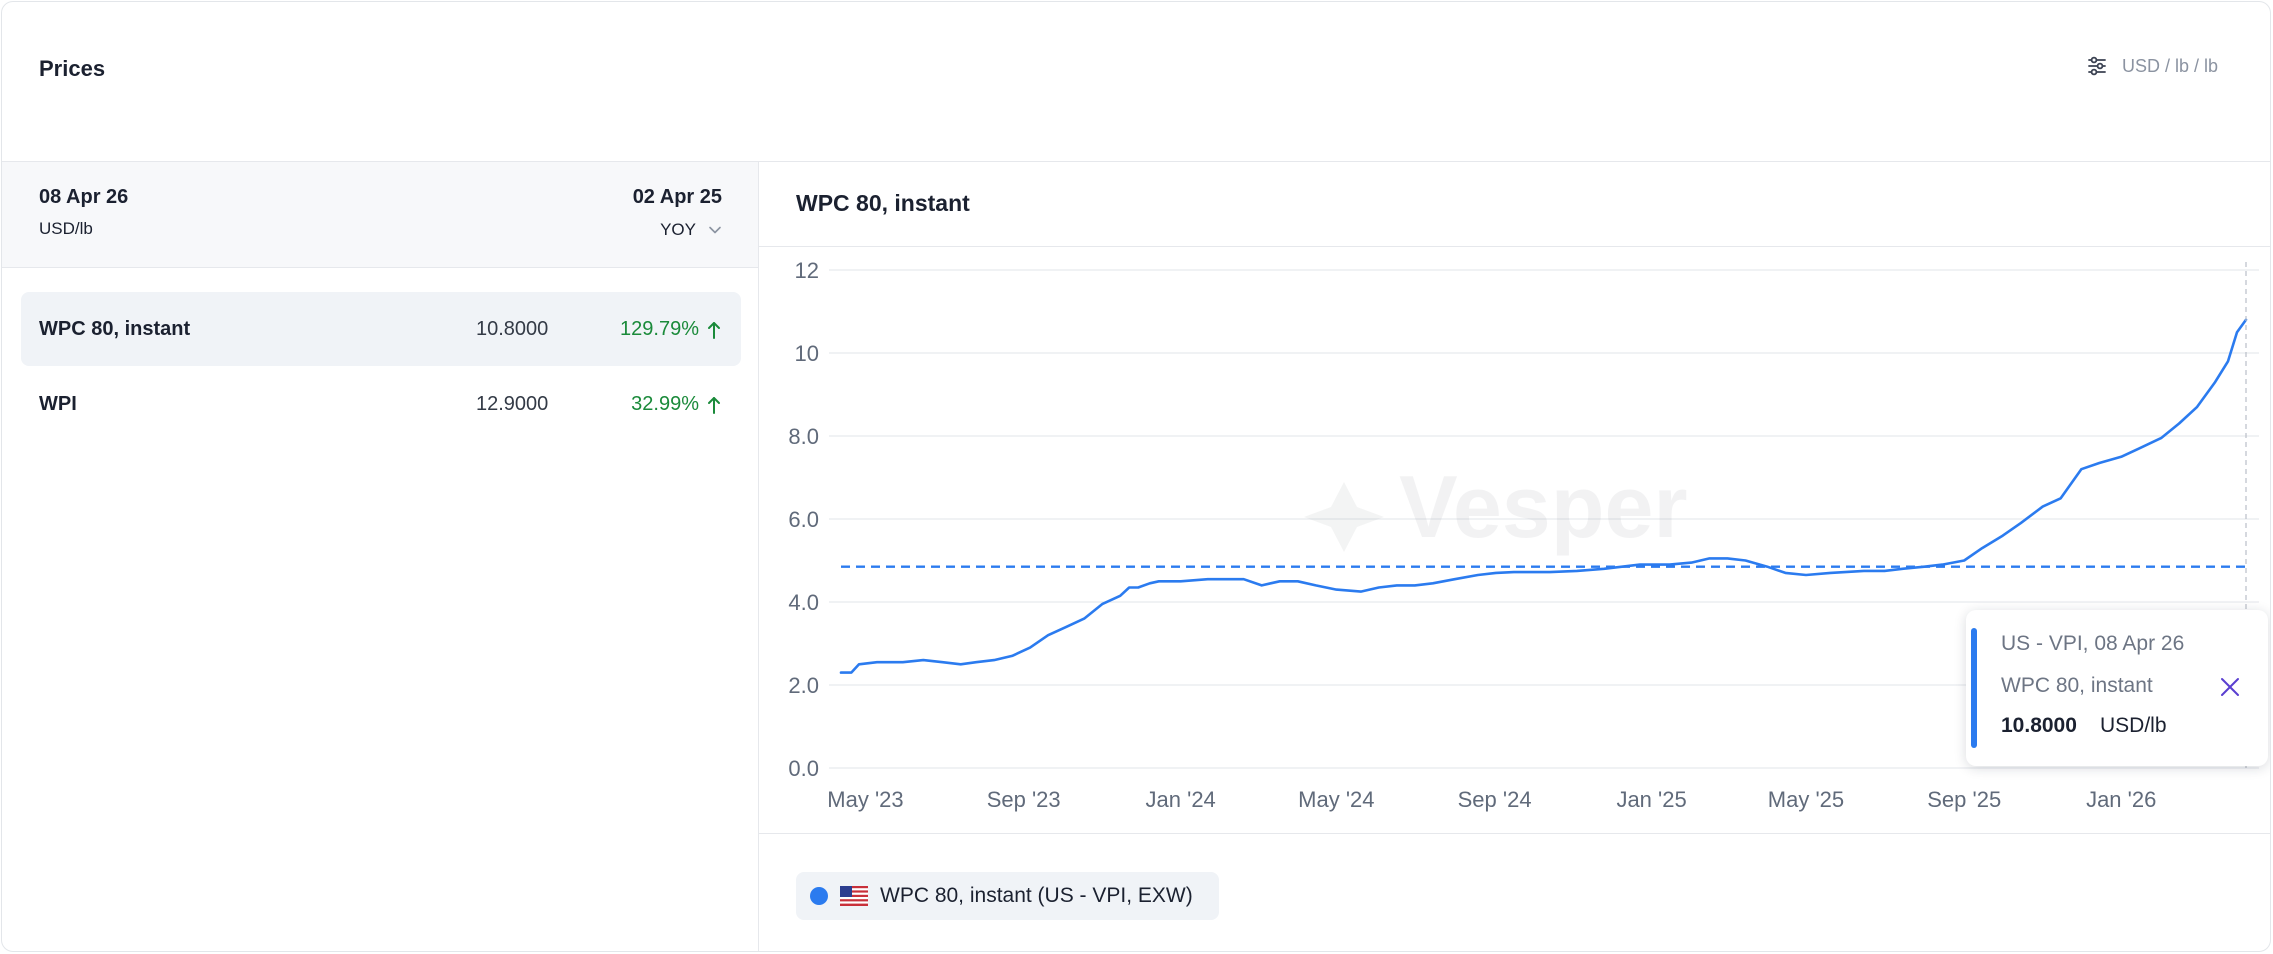 This screenshot has width=2273, height=954. Describe the element at coordinates (72, 68) in the screenshot. I see `page-title: Prices` at that location.